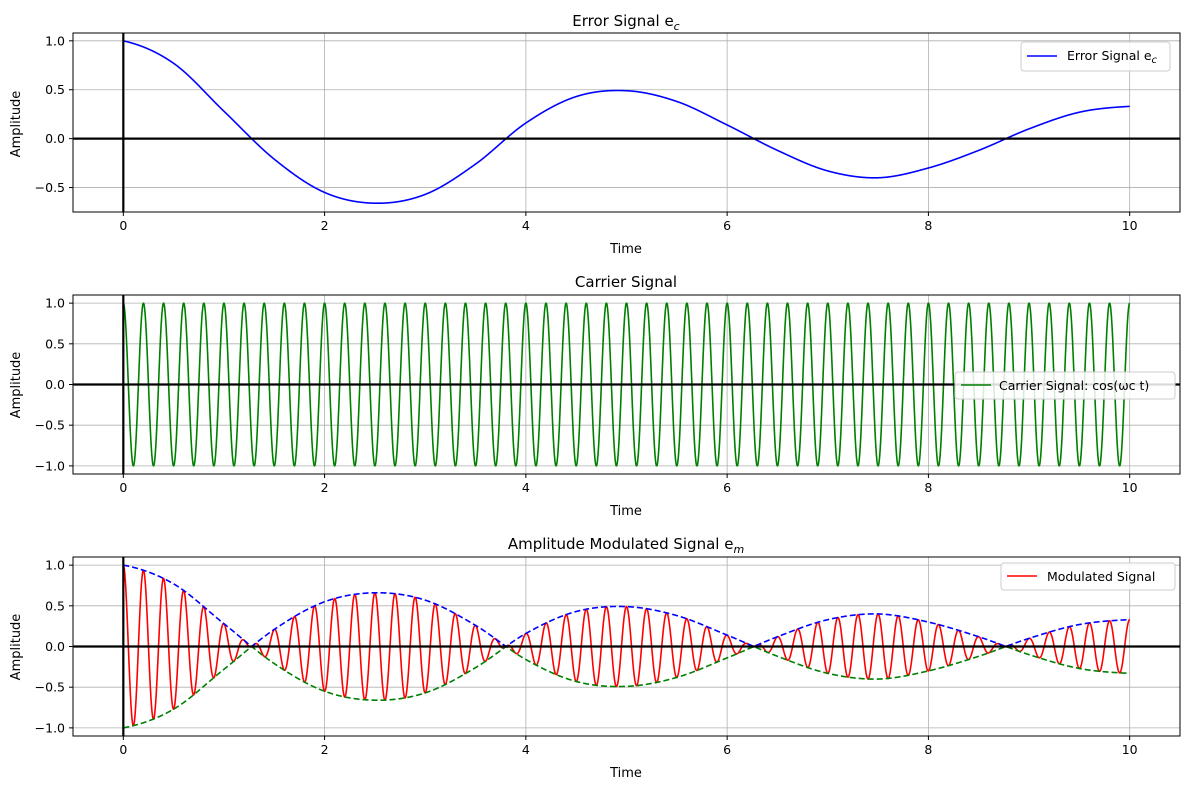 This screenshot has height=789, width=1189. What do you see at coordinates (1112, 57) in the screenshot?
I see `error-signal-legend-label: Error Signal ec` at bounding box center [1112, 57].